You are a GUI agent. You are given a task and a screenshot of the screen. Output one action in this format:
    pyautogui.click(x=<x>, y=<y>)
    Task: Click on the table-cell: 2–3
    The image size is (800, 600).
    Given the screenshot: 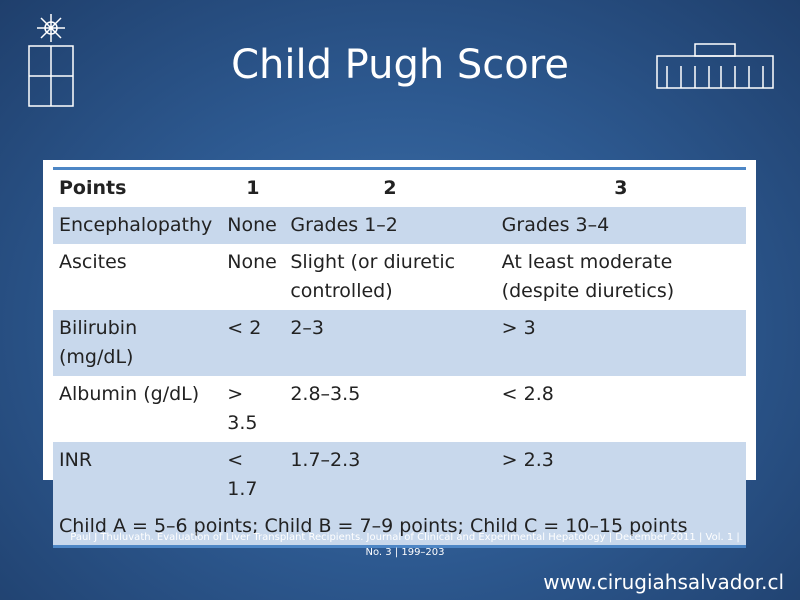 What is the action you would take?
    pyautogui.click(x=390, y=343)
    